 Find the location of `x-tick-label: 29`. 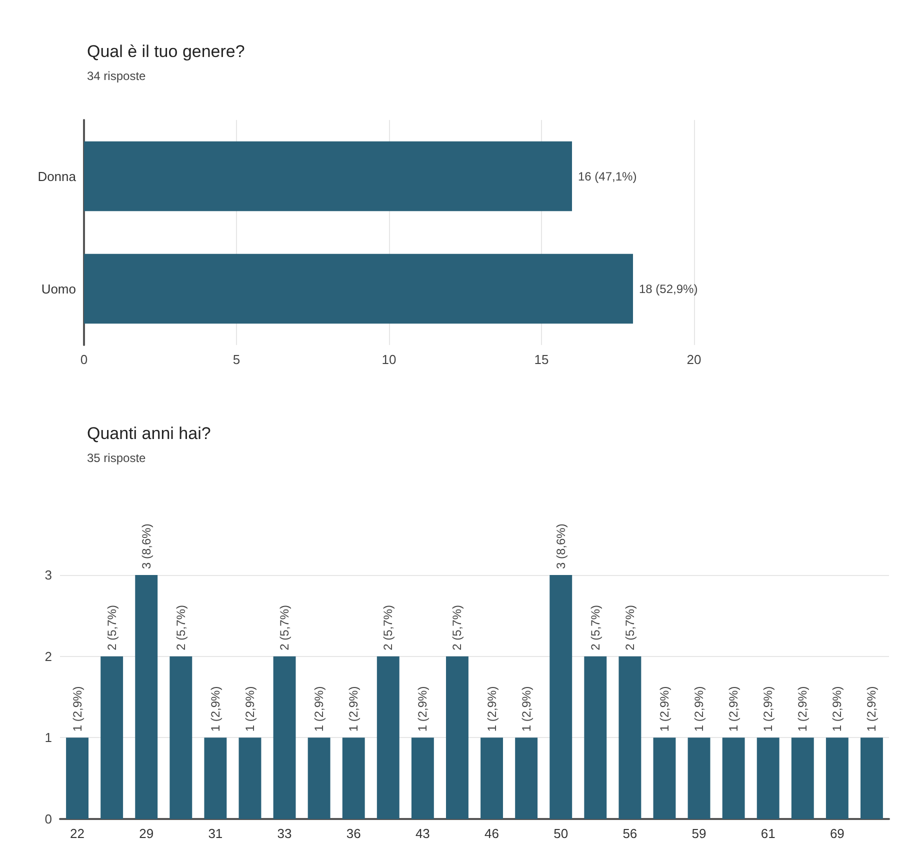

x-tick-label: 29 is located at coordinates (146, 833).